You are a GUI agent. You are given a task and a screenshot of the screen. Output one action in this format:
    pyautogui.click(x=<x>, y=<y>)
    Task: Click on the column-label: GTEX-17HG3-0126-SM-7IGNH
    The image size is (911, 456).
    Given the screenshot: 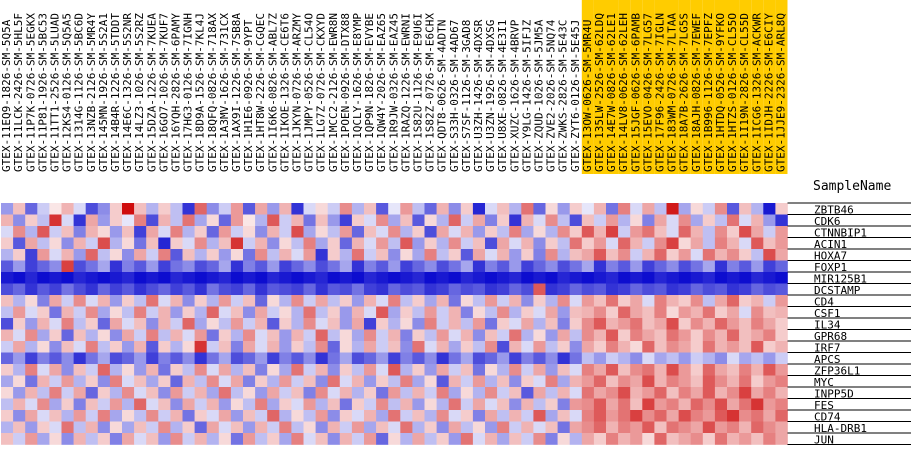 What is the action you would take?
    pyautogui.click(x=188, y=92)
    